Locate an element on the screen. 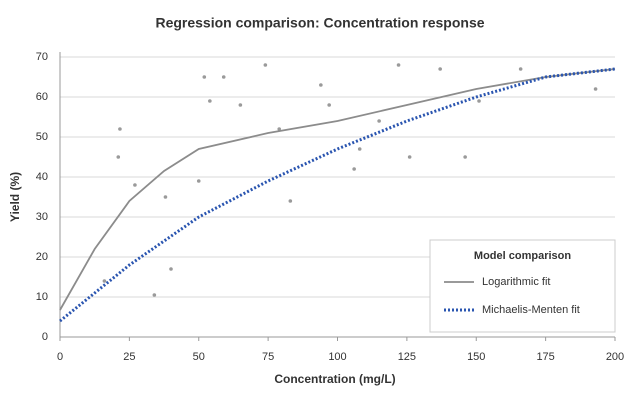  x-tick-label: 75 is located at coordinates (268, 357).